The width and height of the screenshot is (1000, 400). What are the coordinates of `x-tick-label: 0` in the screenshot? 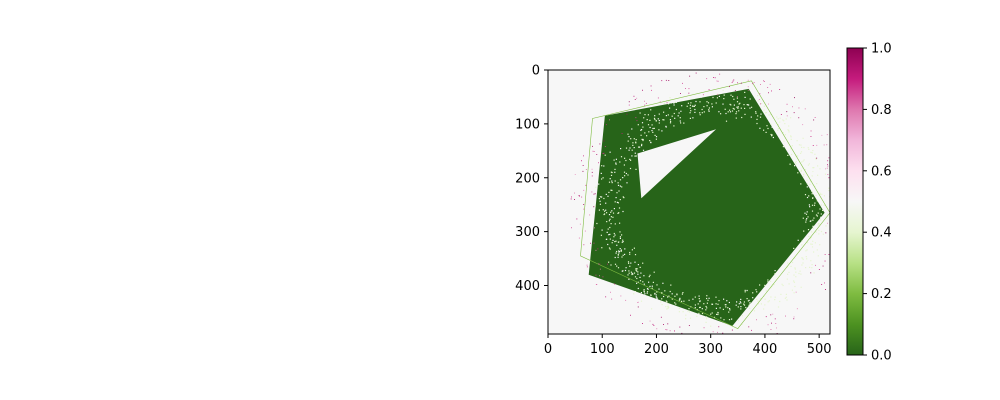 It's located at (548, 349).